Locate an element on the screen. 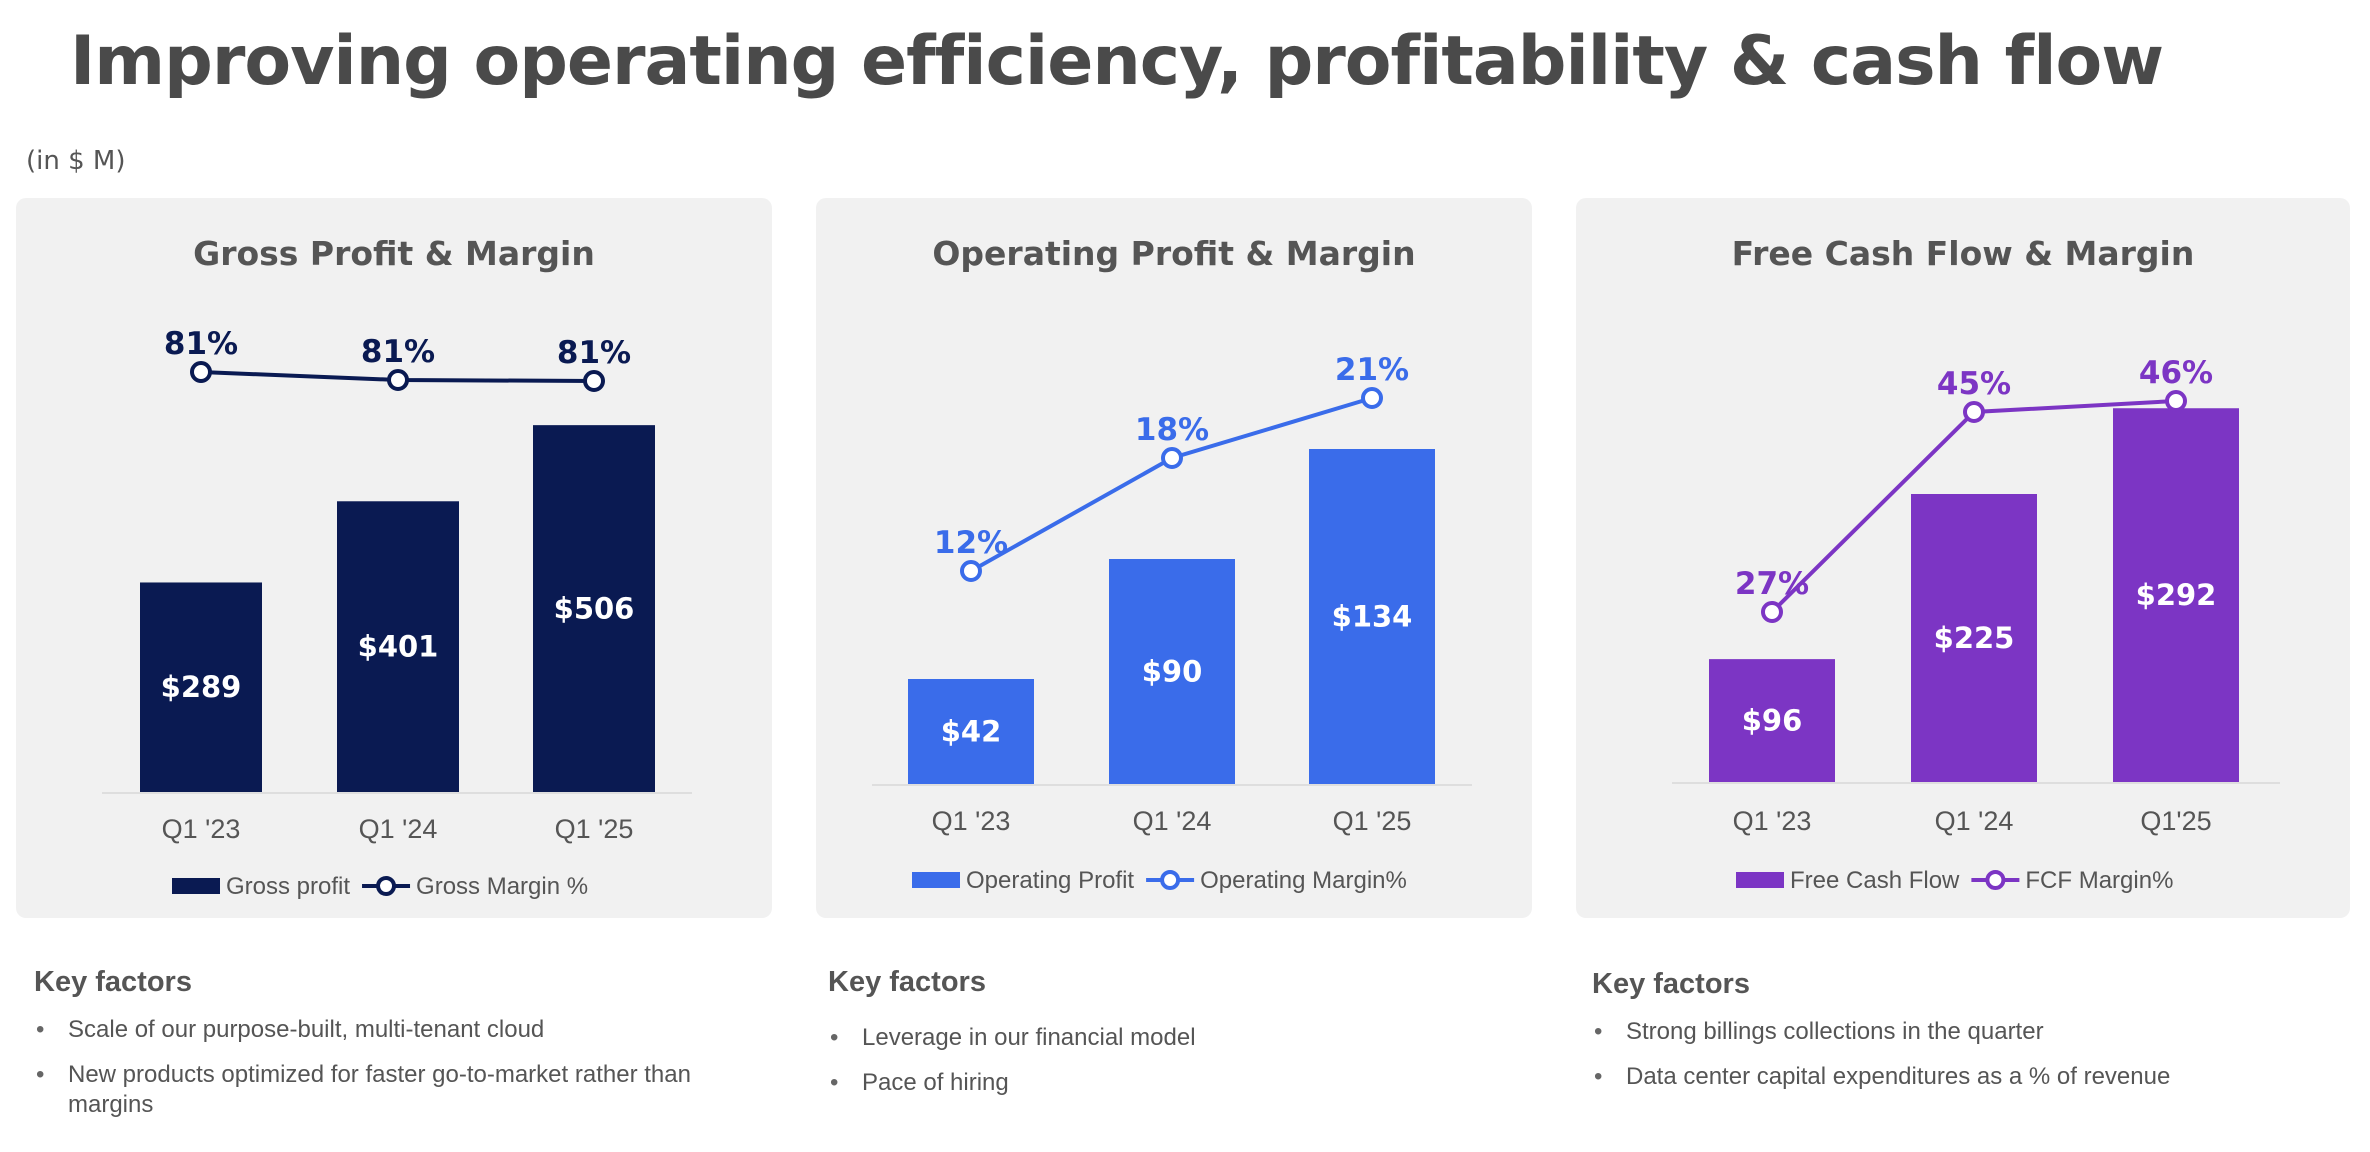  margin-data-label: 21% is located at coordinates (1372, 370).